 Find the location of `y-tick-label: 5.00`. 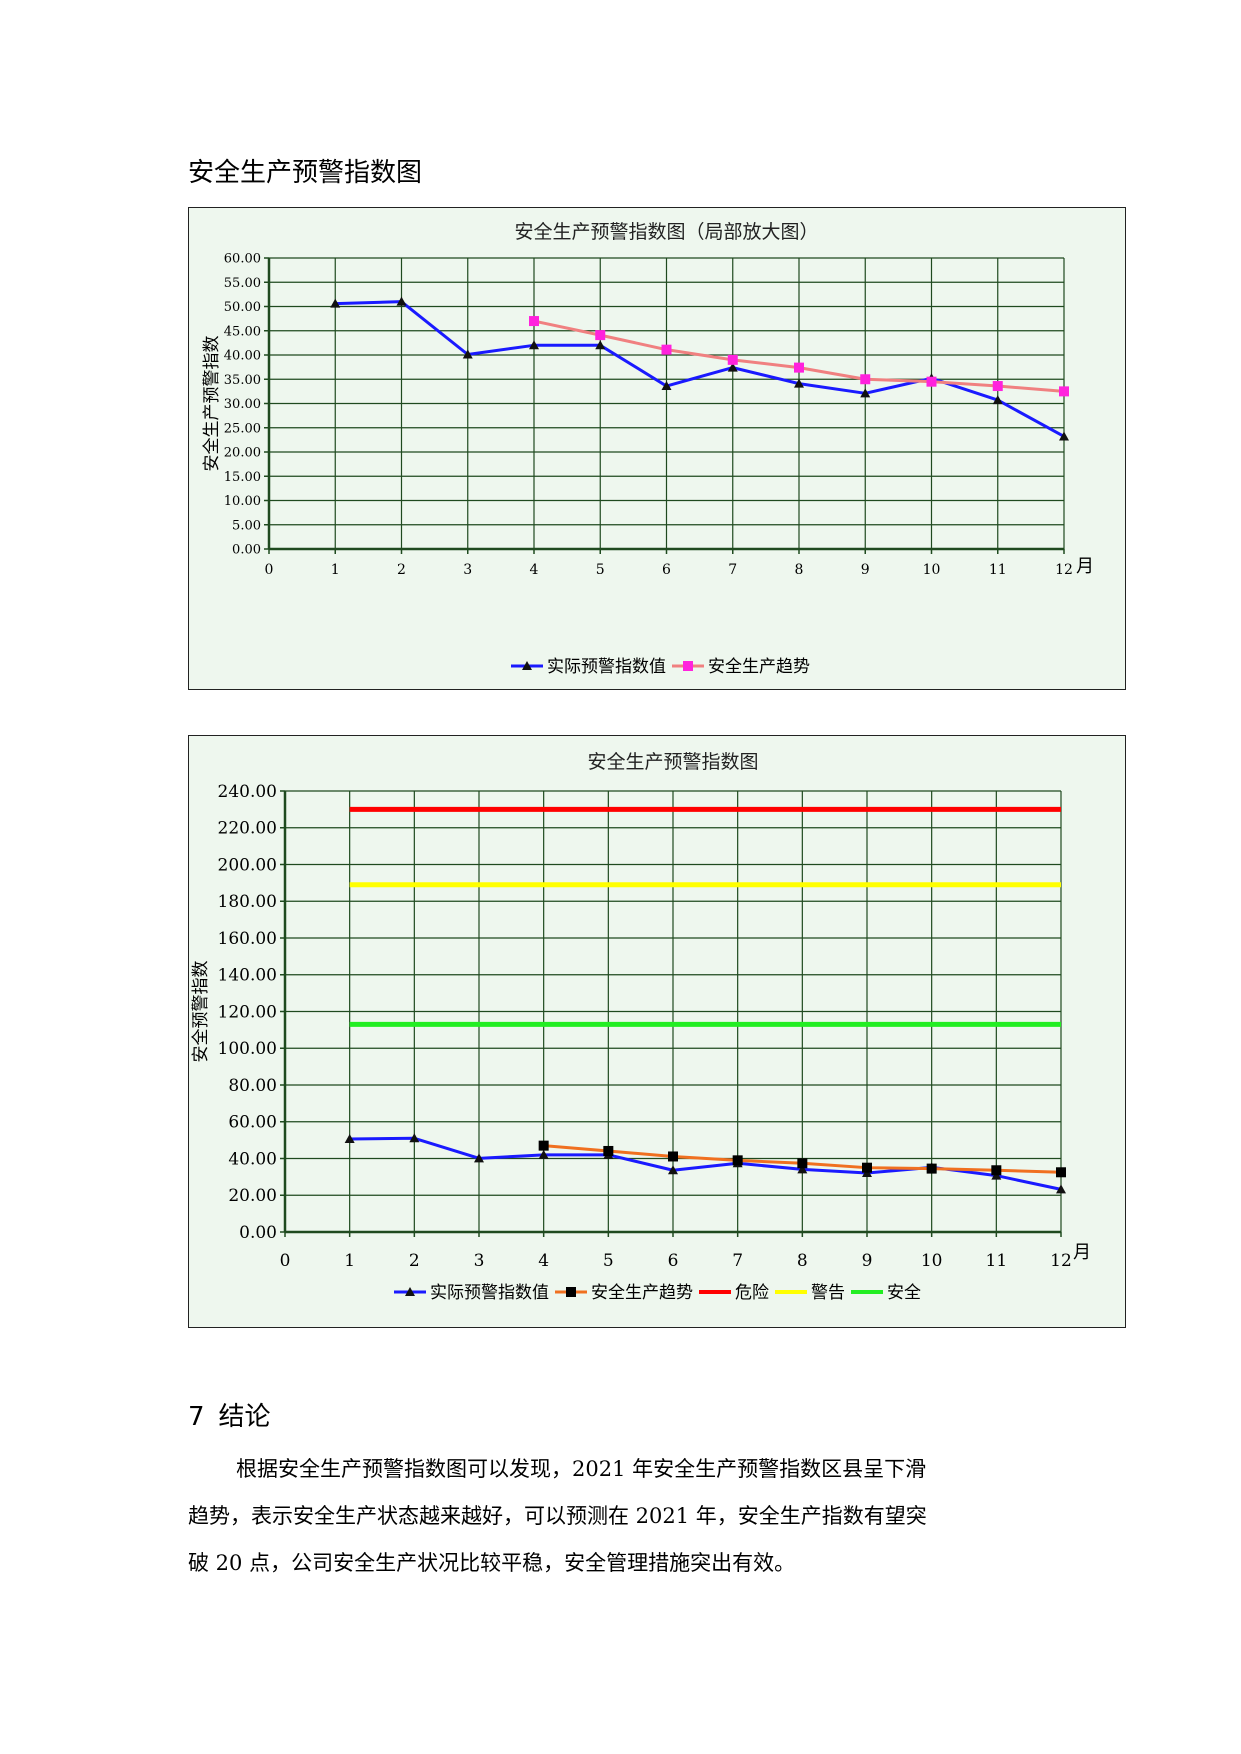

y-tick-label: 5.00 is located at coordinates (246, 525).